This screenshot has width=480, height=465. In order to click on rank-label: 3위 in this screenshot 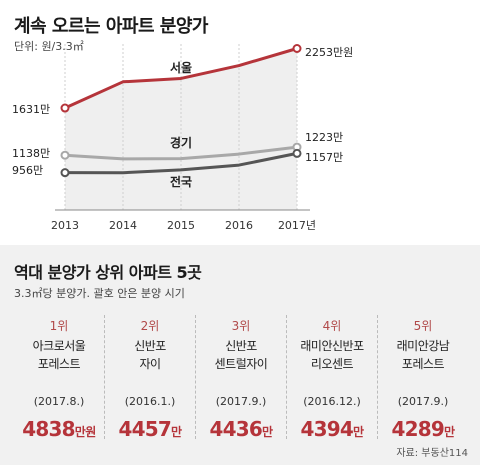, I will do `click(241, 326)`.